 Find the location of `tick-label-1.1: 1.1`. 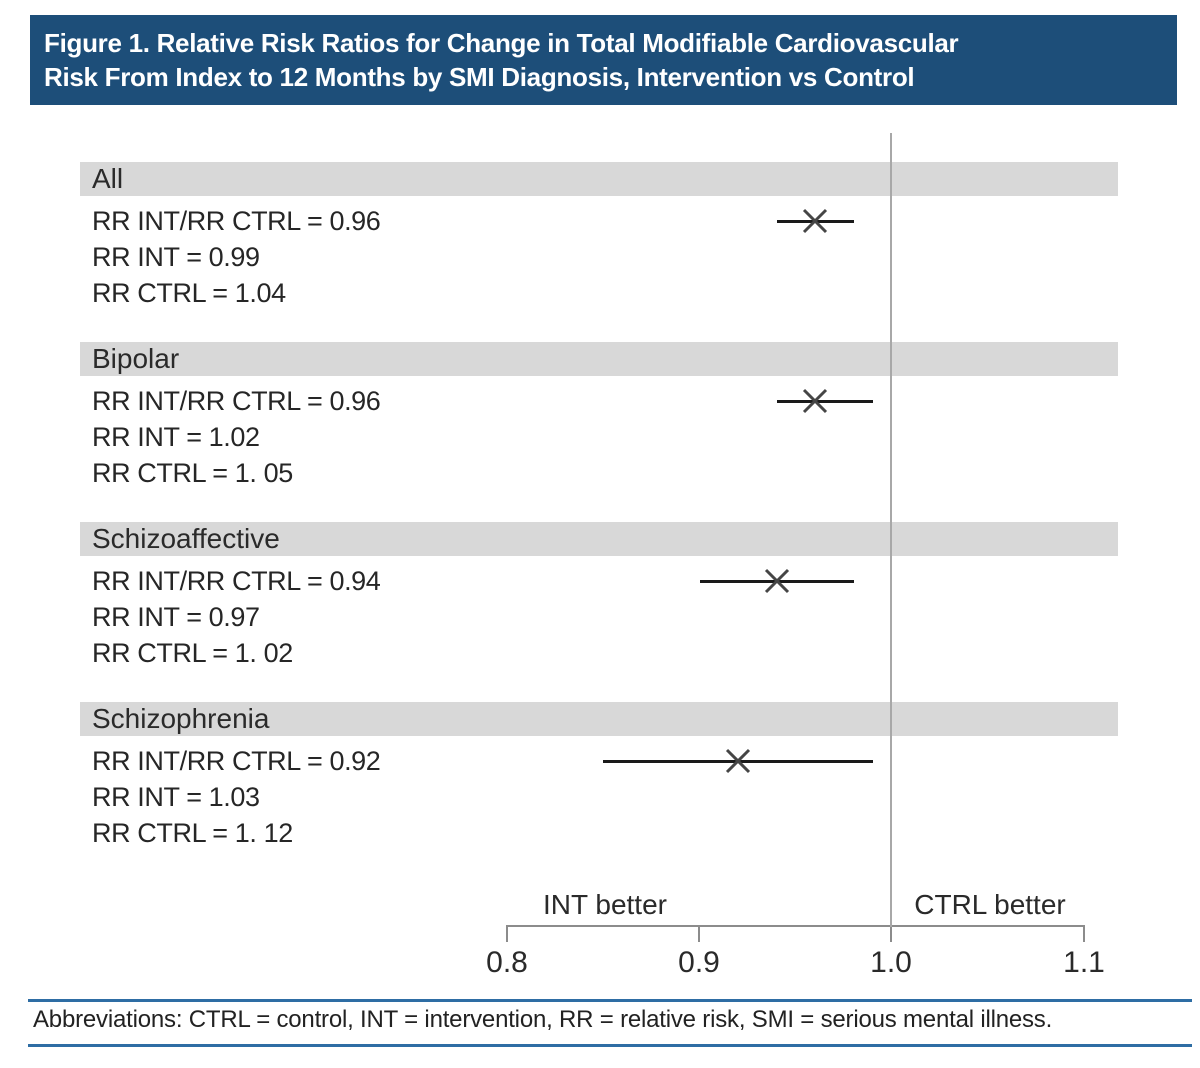

tick-label-1.1: 1.1 is located at coordinates (1084, 962).